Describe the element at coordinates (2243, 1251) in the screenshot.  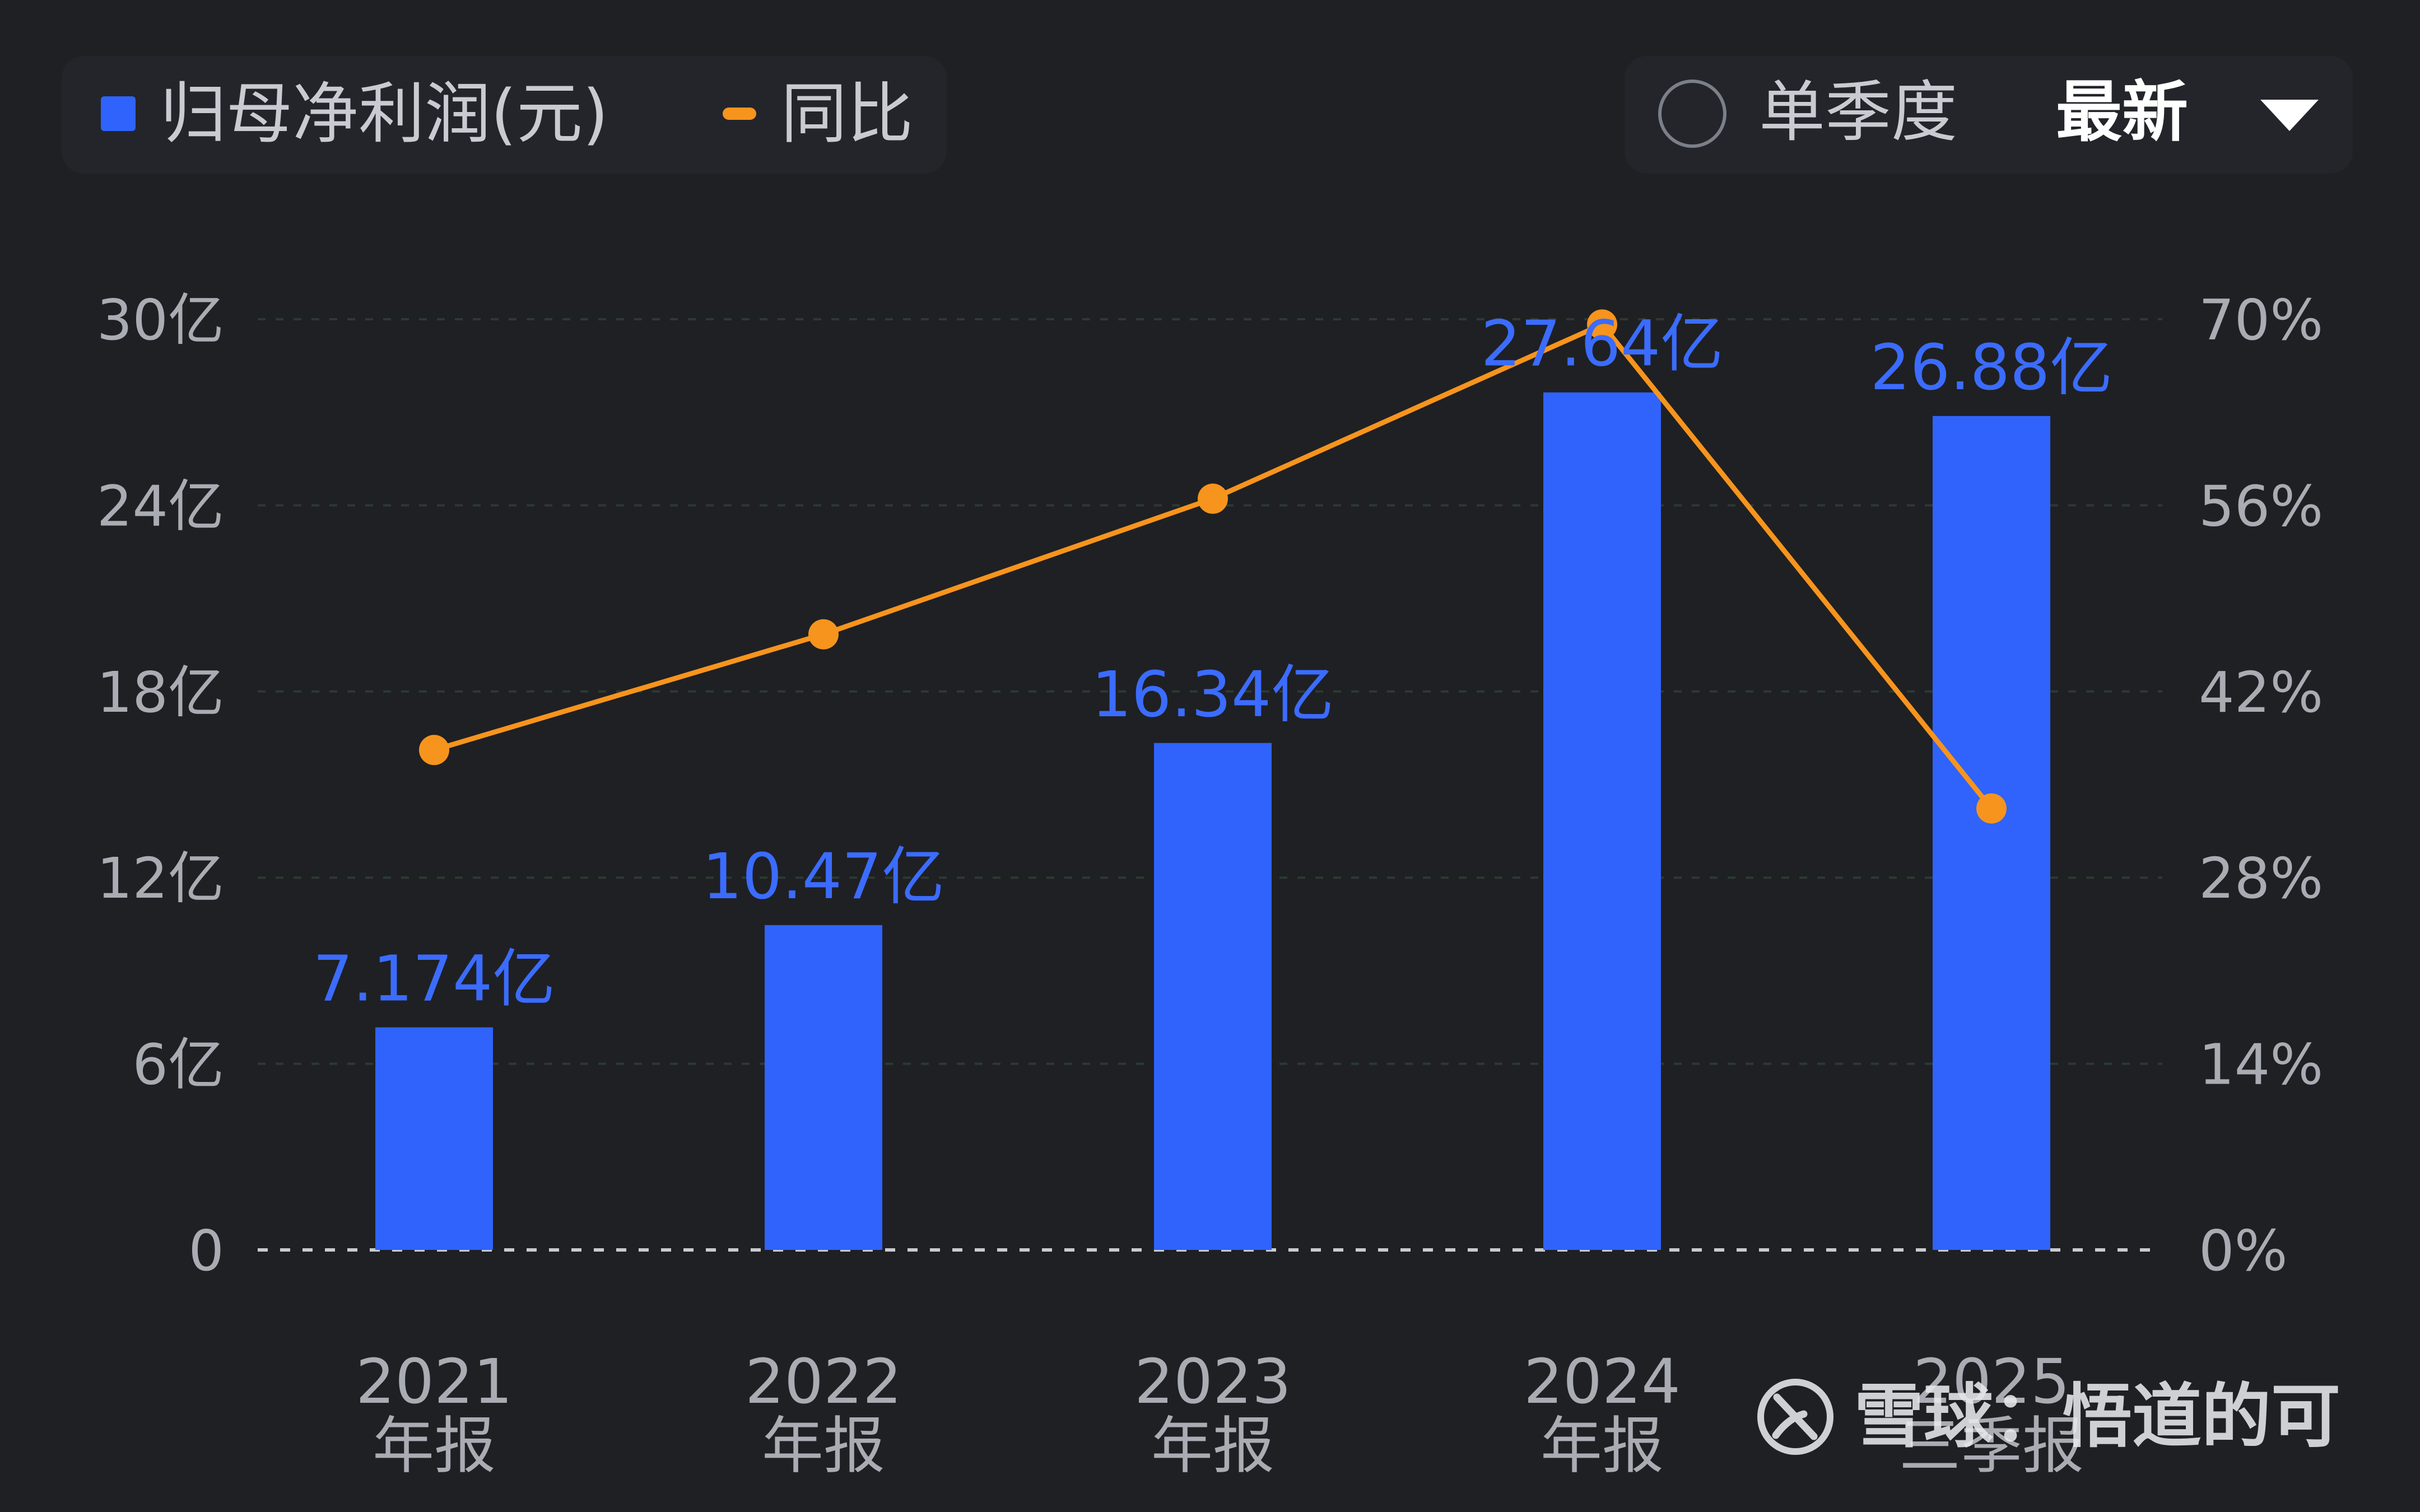
I see `right-axis-tick-label: 0%` at that location.